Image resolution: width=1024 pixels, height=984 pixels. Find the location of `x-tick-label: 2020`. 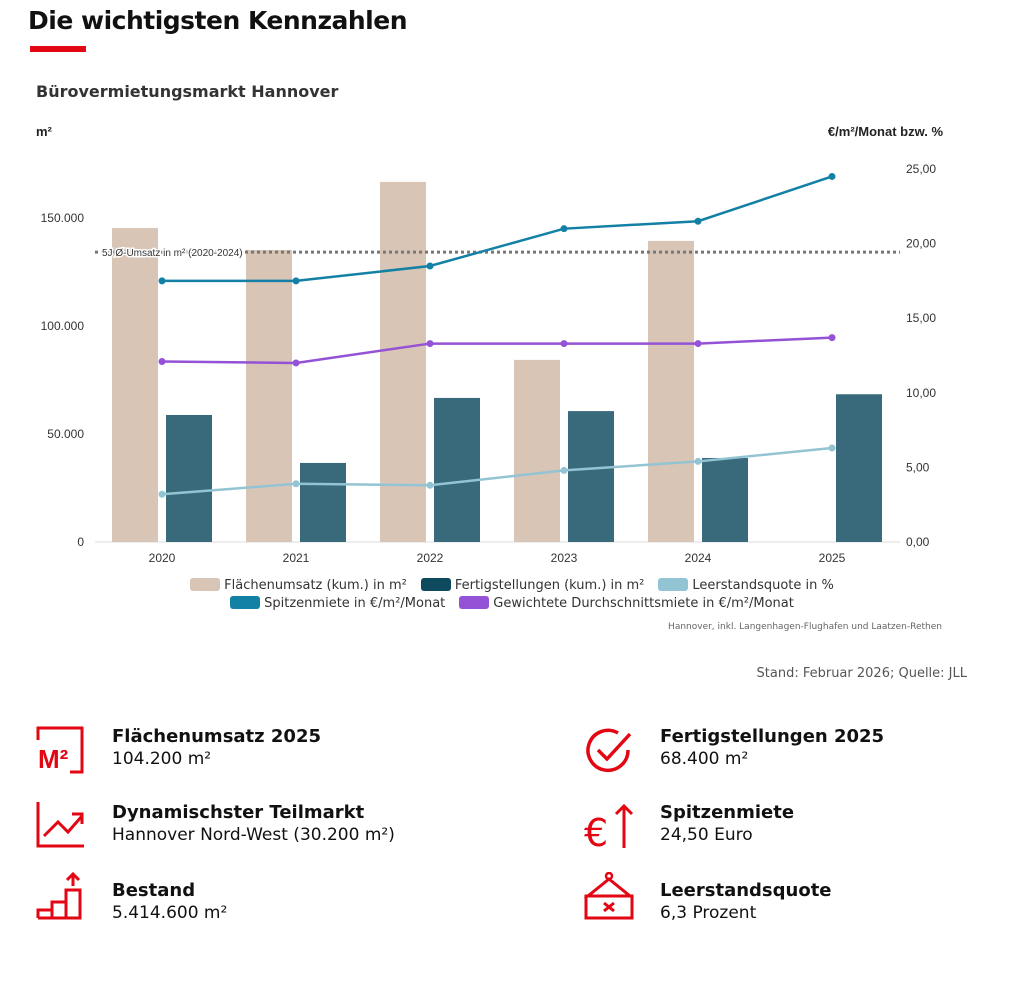

x-tick-label: 2020 is located at coordinates (162, 558).